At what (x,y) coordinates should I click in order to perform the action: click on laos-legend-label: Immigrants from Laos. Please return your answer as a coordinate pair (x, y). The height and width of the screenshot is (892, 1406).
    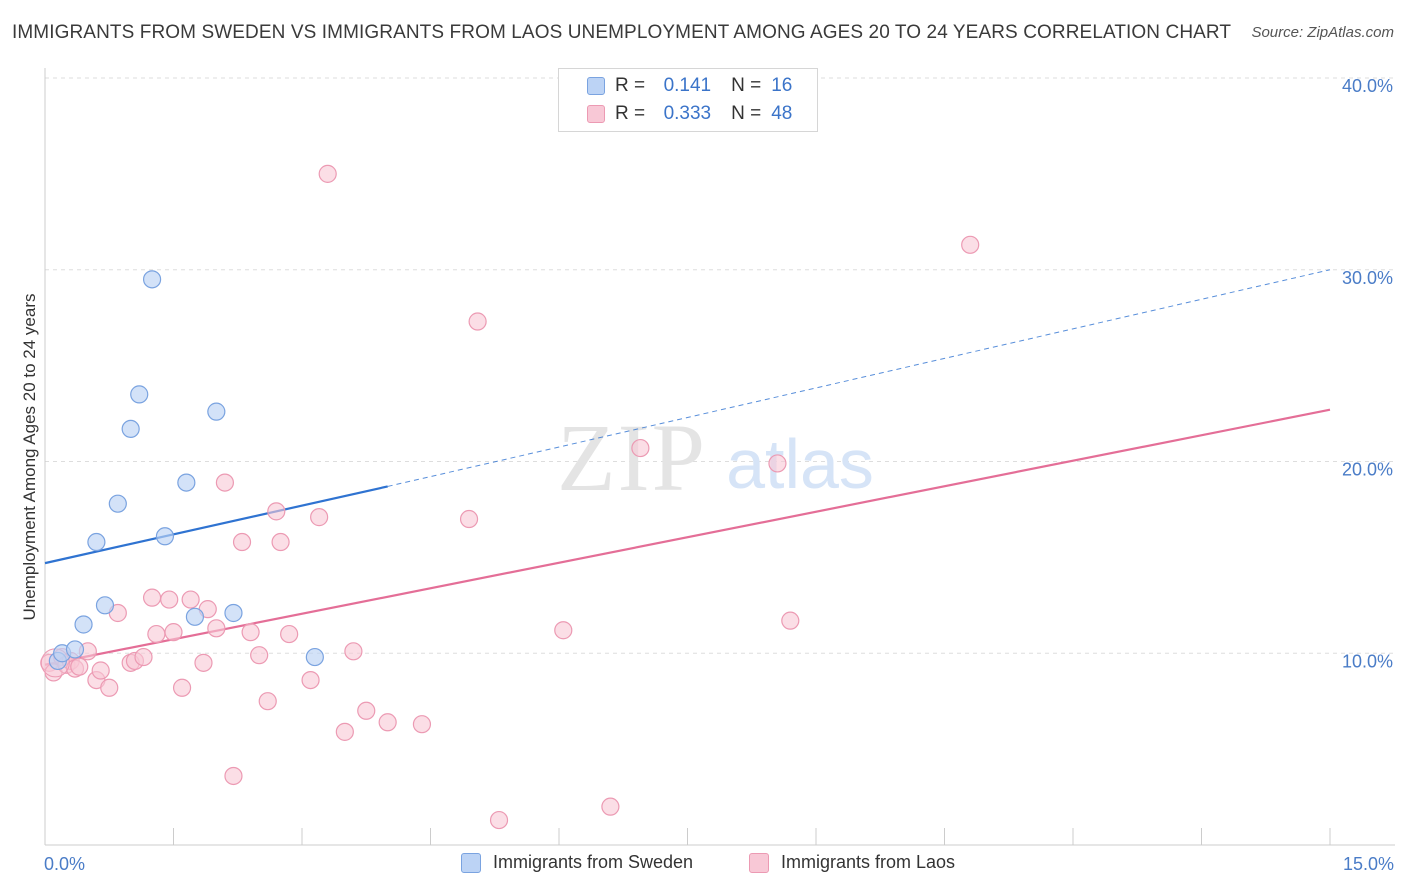
    Looking at the image, I should click on (868, 862).